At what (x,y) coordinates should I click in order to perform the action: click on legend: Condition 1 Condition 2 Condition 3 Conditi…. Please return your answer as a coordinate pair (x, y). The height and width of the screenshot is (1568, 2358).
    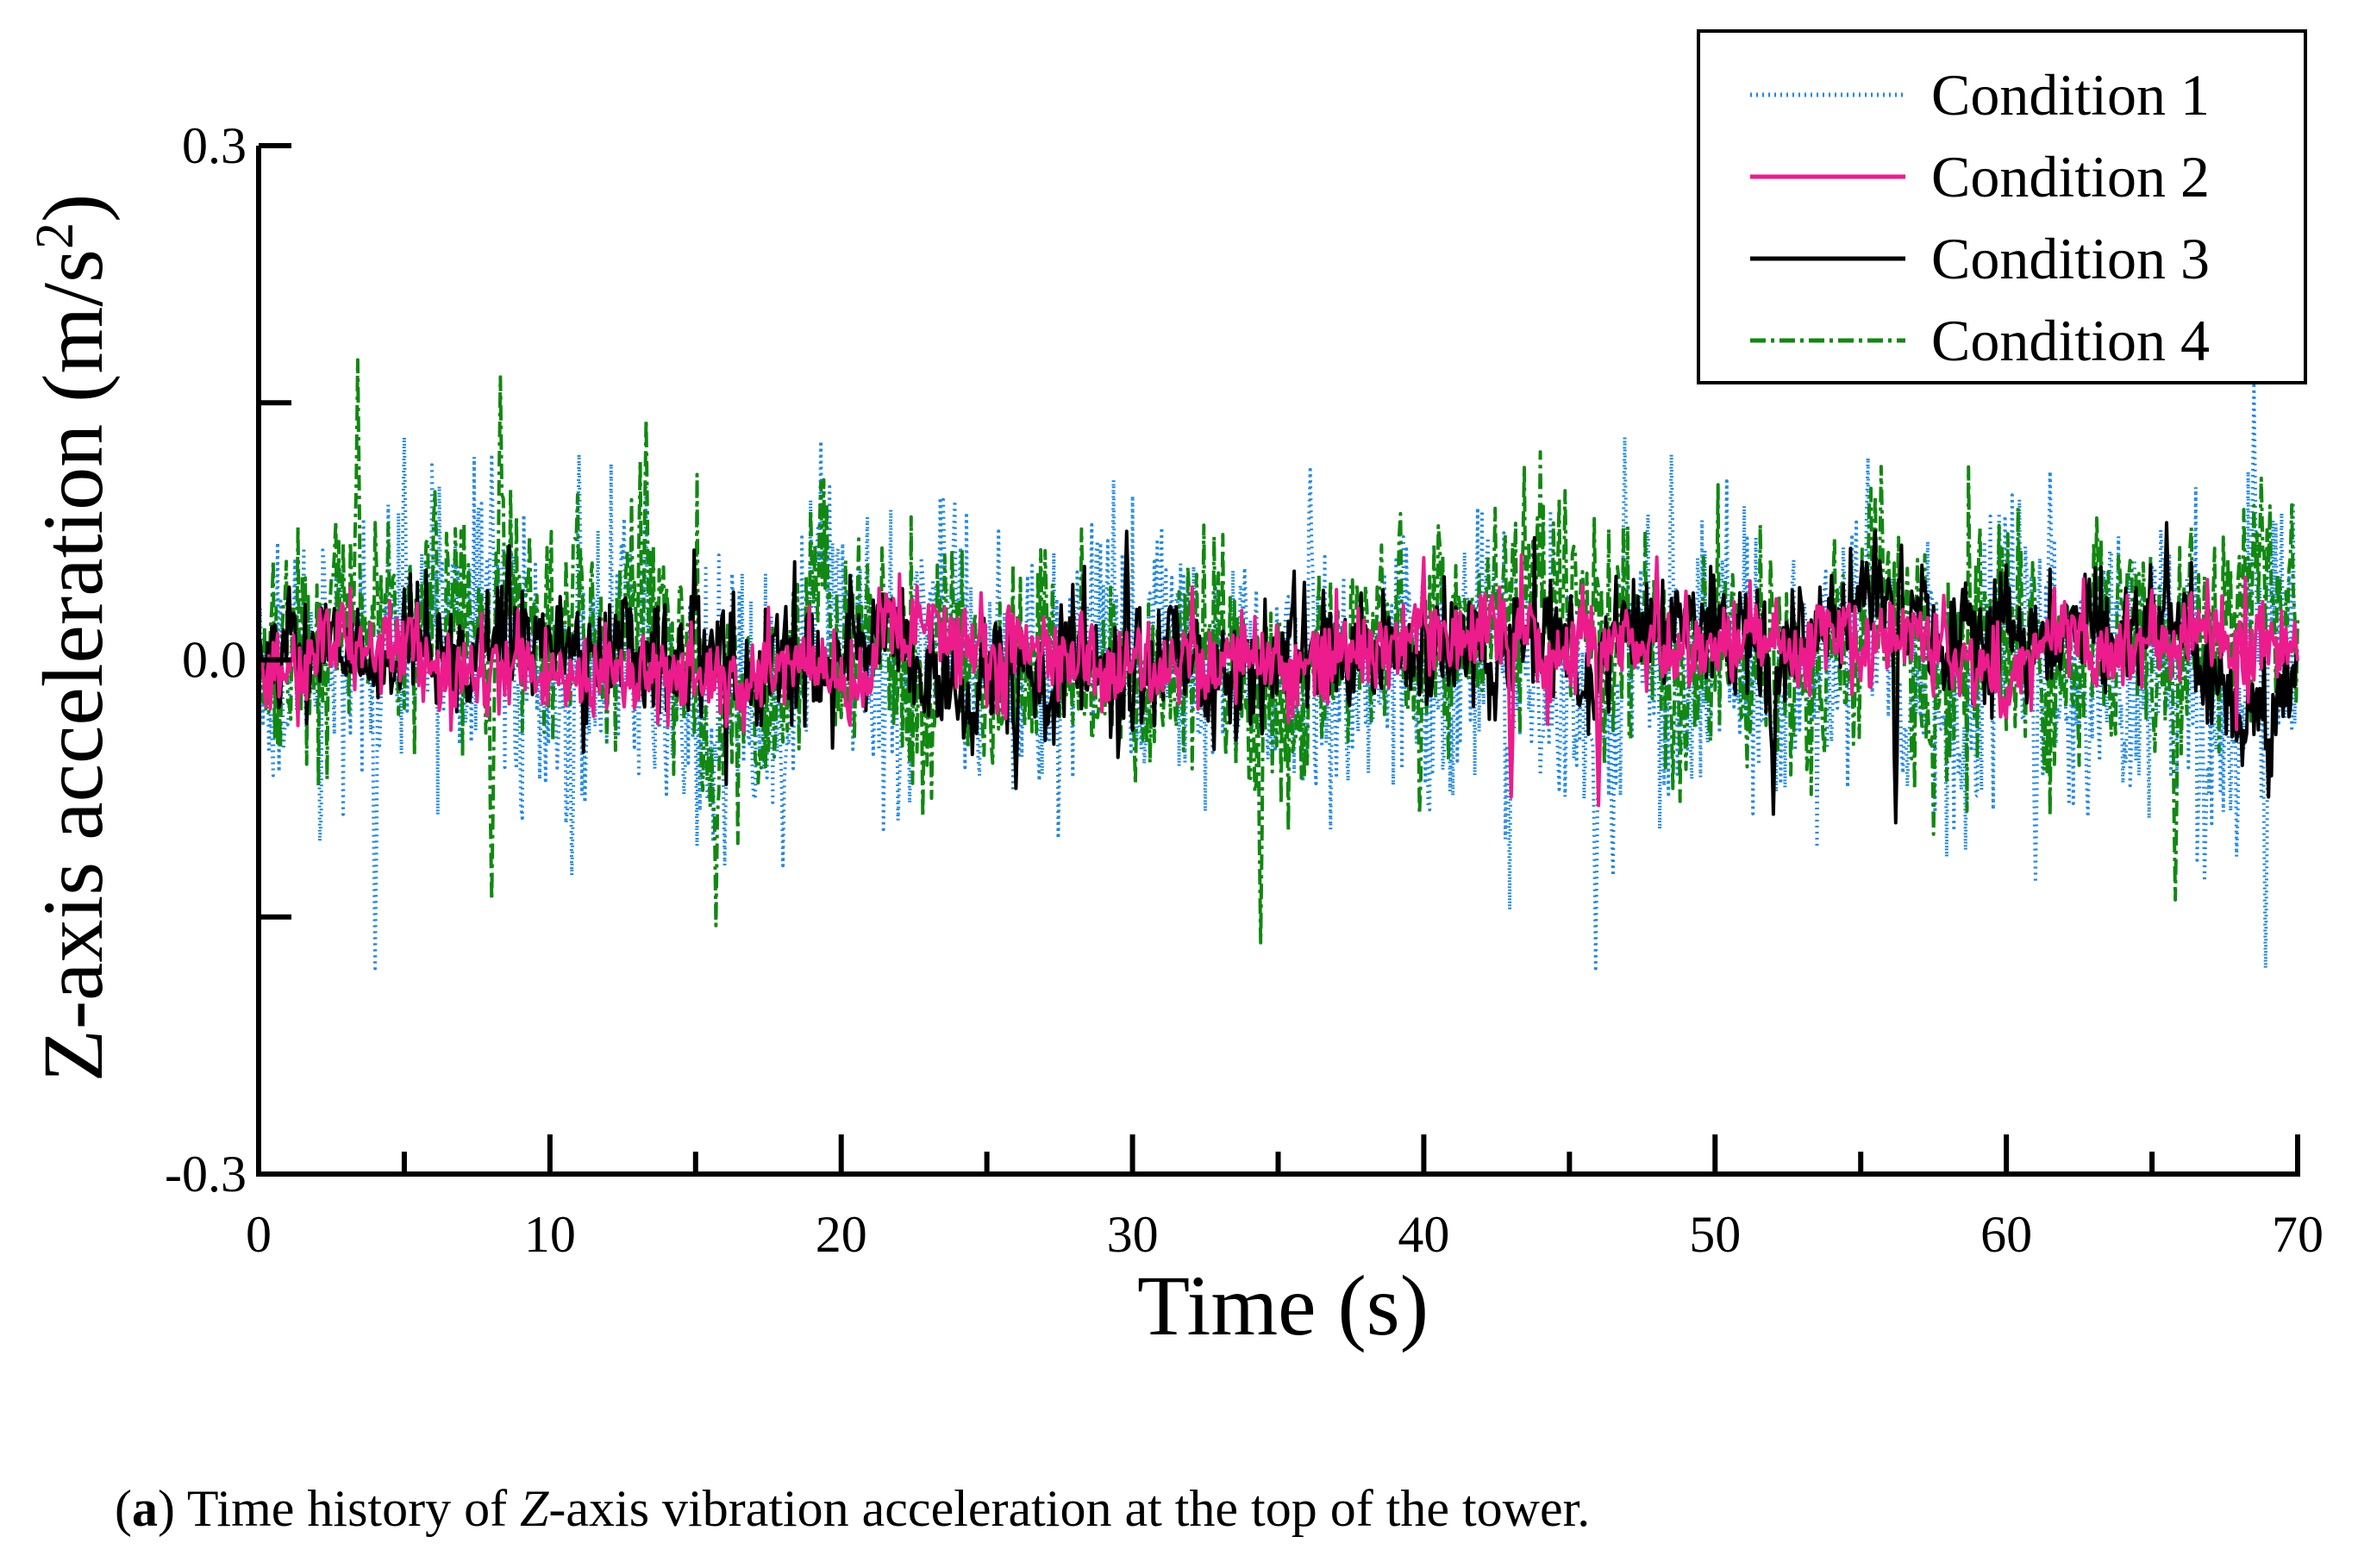
    Looking at the image, I should click on (2002, 206).